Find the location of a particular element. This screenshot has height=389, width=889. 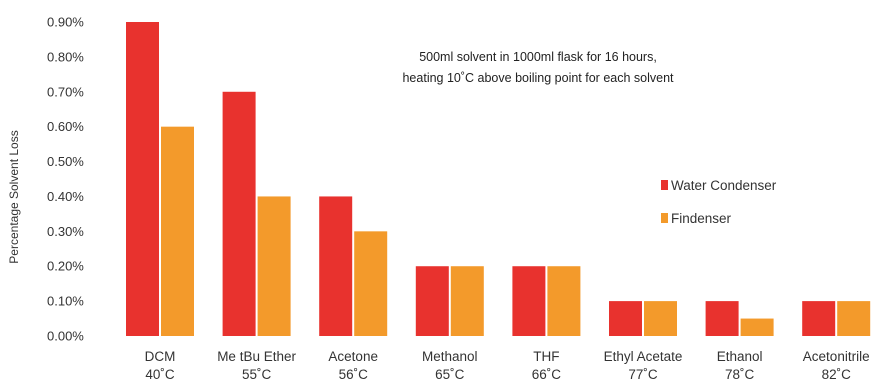

x-tick-sublabel: 40˚C is located at coordinates (160, 374).